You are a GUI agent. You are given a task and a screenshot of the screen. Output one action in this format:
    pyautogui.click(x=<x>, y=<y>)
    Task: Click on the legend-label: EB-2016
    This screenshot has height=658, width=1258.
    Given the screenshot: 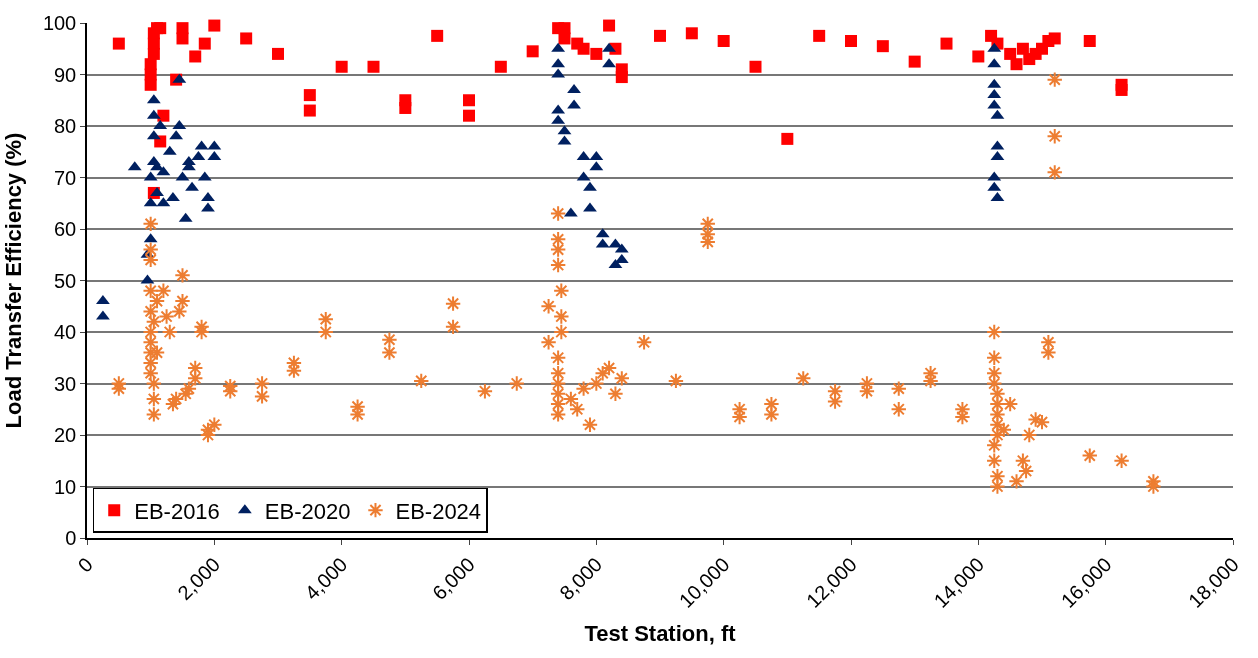 What is the action you would take?
    pyautogui.click(x=177, y=511)
    